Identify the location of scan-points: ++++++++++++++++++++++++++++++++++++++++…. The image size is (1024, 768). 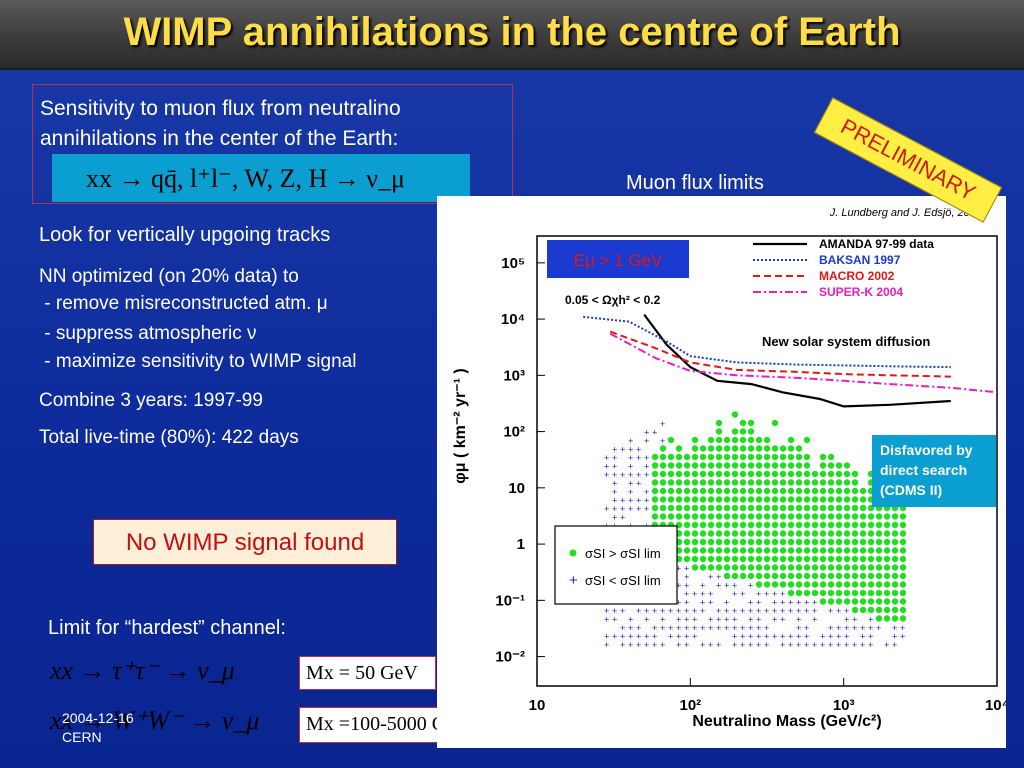
(755, 530).